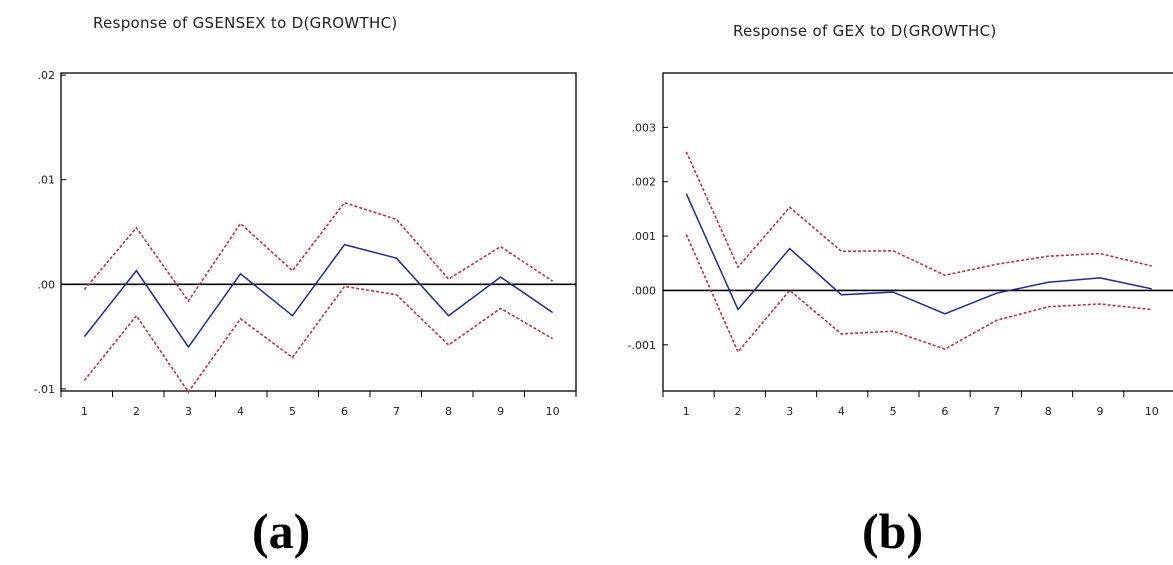  Describe the element at coordinates (642, 345) in the screenshot. I see `y-tick-label: -.001` at that location.